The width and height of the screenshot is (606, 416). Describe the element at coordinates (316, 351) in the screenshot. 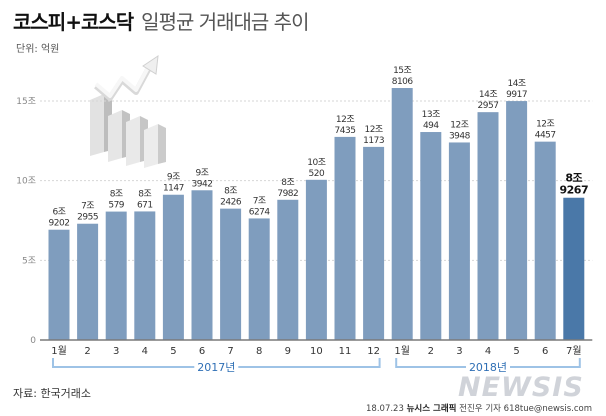

I see `x-tick-label: 10` at that location.